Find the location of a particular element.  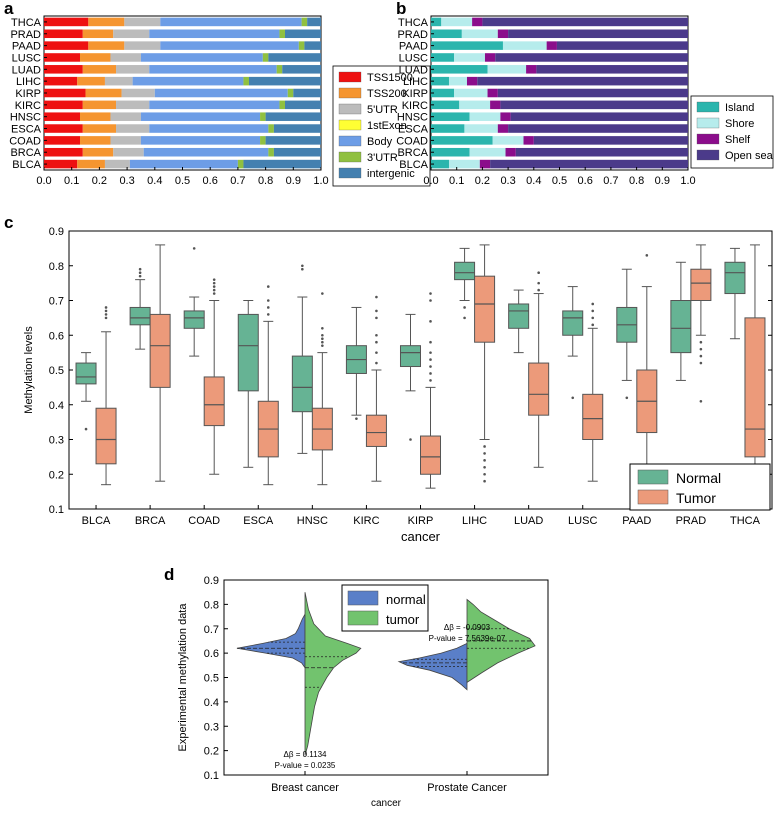

y-axis-label: Methylation levels is located at coordinates (29, 370).